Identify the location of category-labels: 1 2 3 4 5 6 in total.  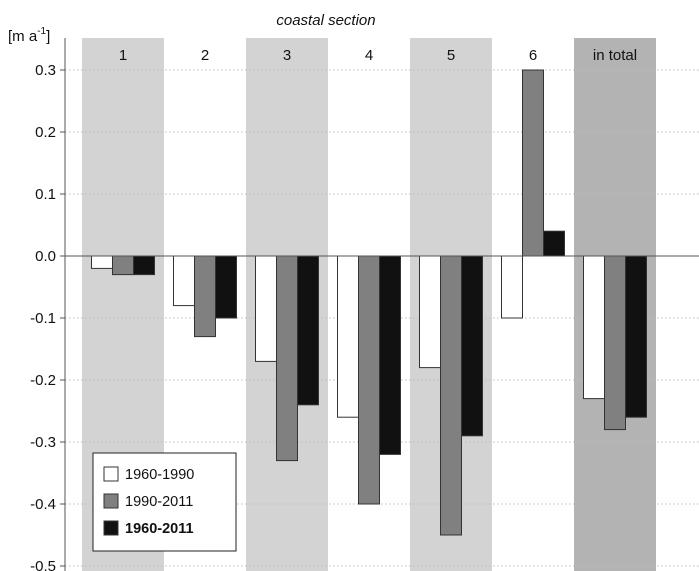
(378, 55).